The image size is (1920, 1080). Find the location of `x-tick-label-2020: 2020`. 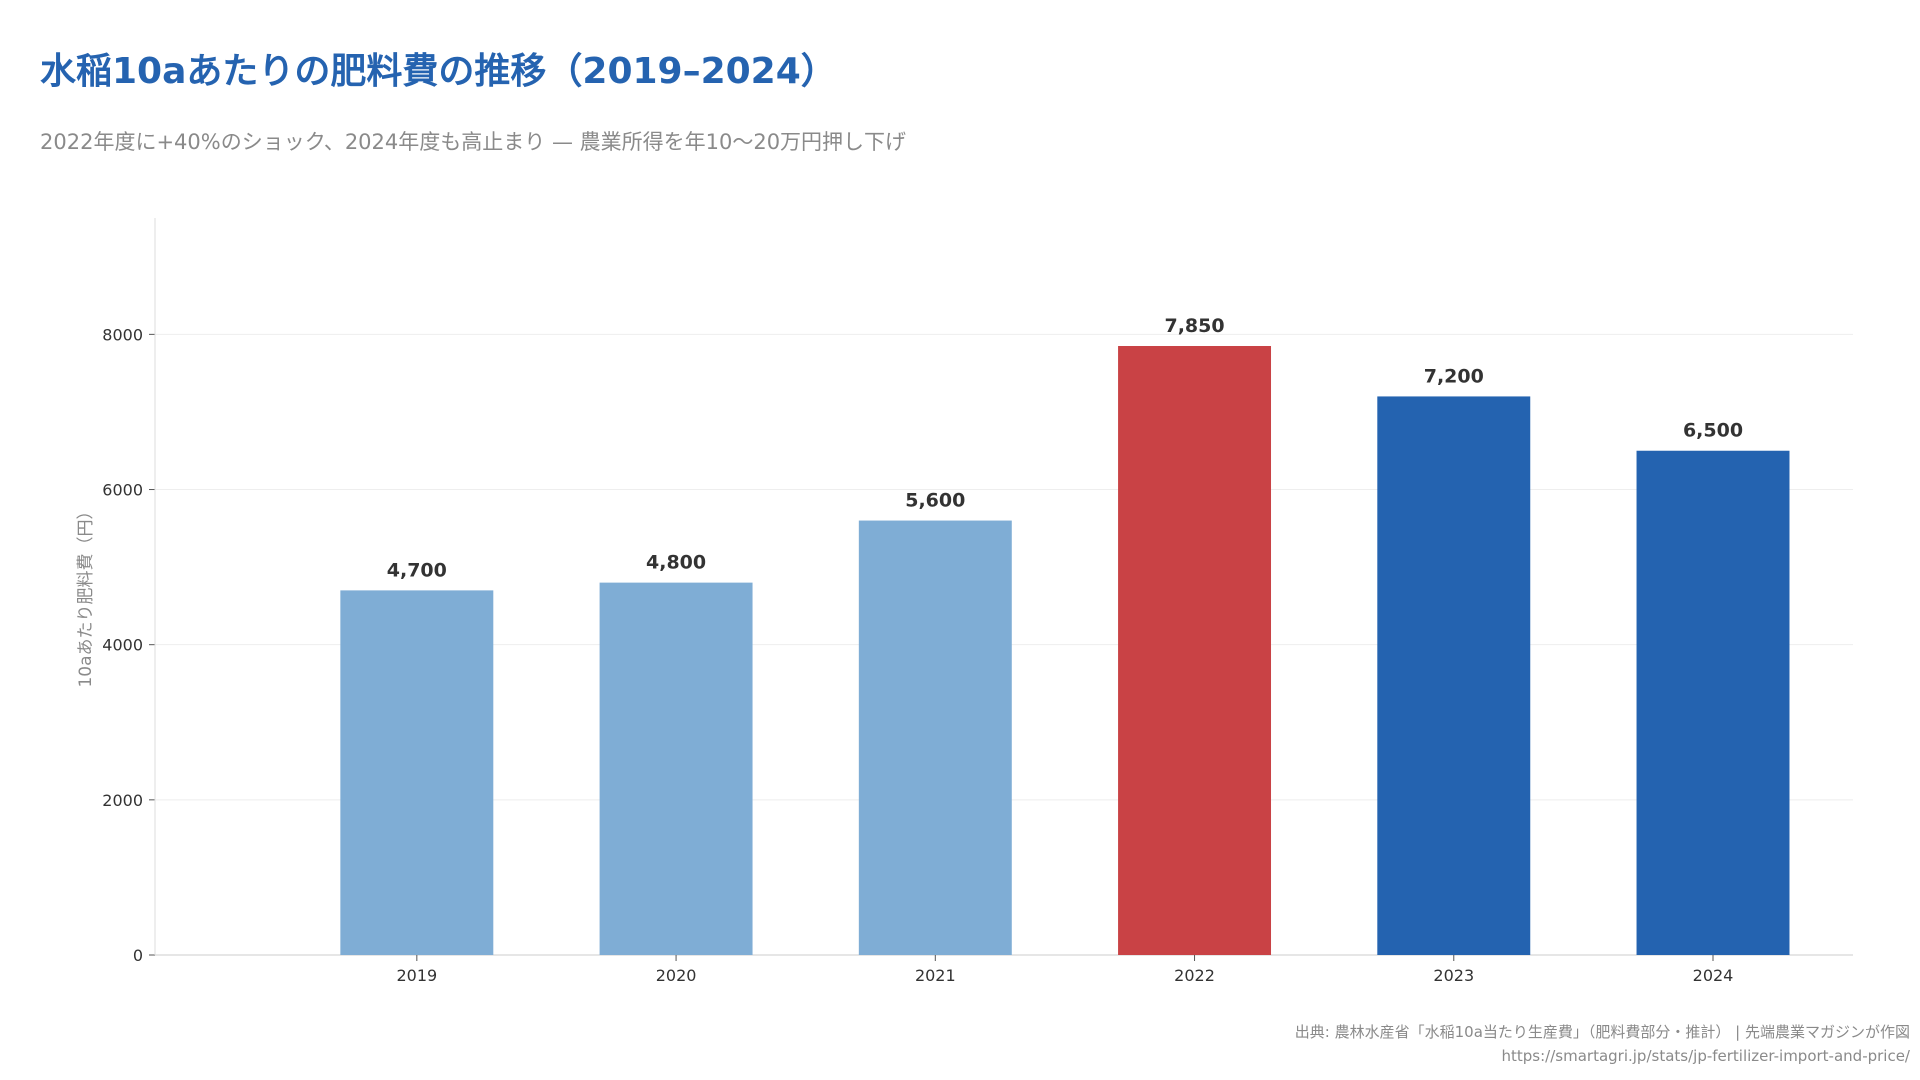

x-tick-label-2020: 2020 is located at coordinates (676, 975).